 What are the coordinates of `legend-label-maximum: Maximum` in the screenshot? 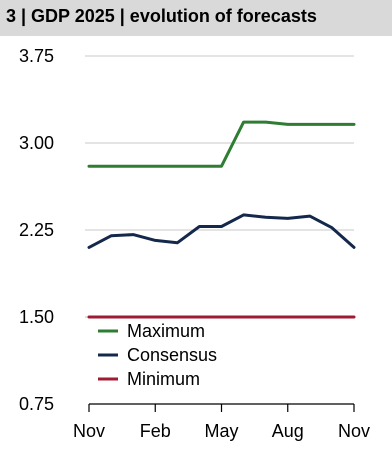 It's located at (166, 331).